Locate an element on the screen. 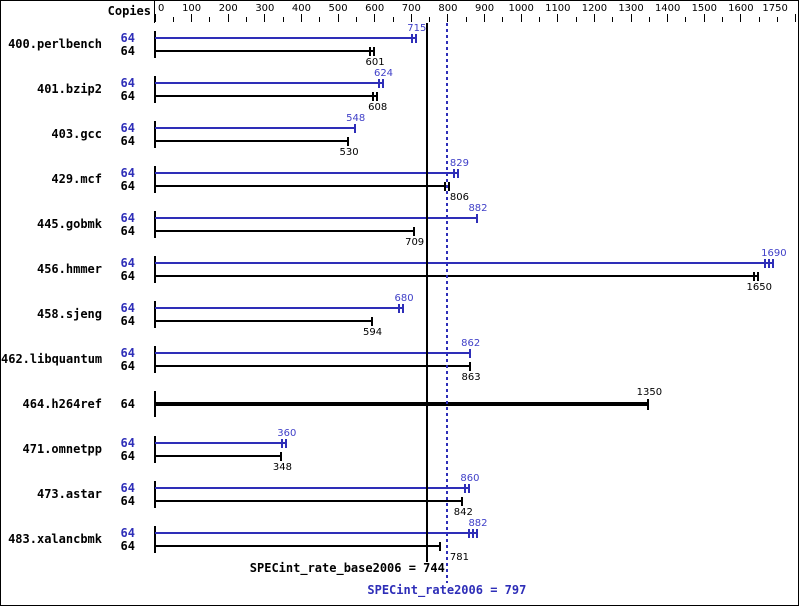 This screenshot has height=606, width=799. benchmark-name: 458.sjeng is located at coordinates (69, 314).